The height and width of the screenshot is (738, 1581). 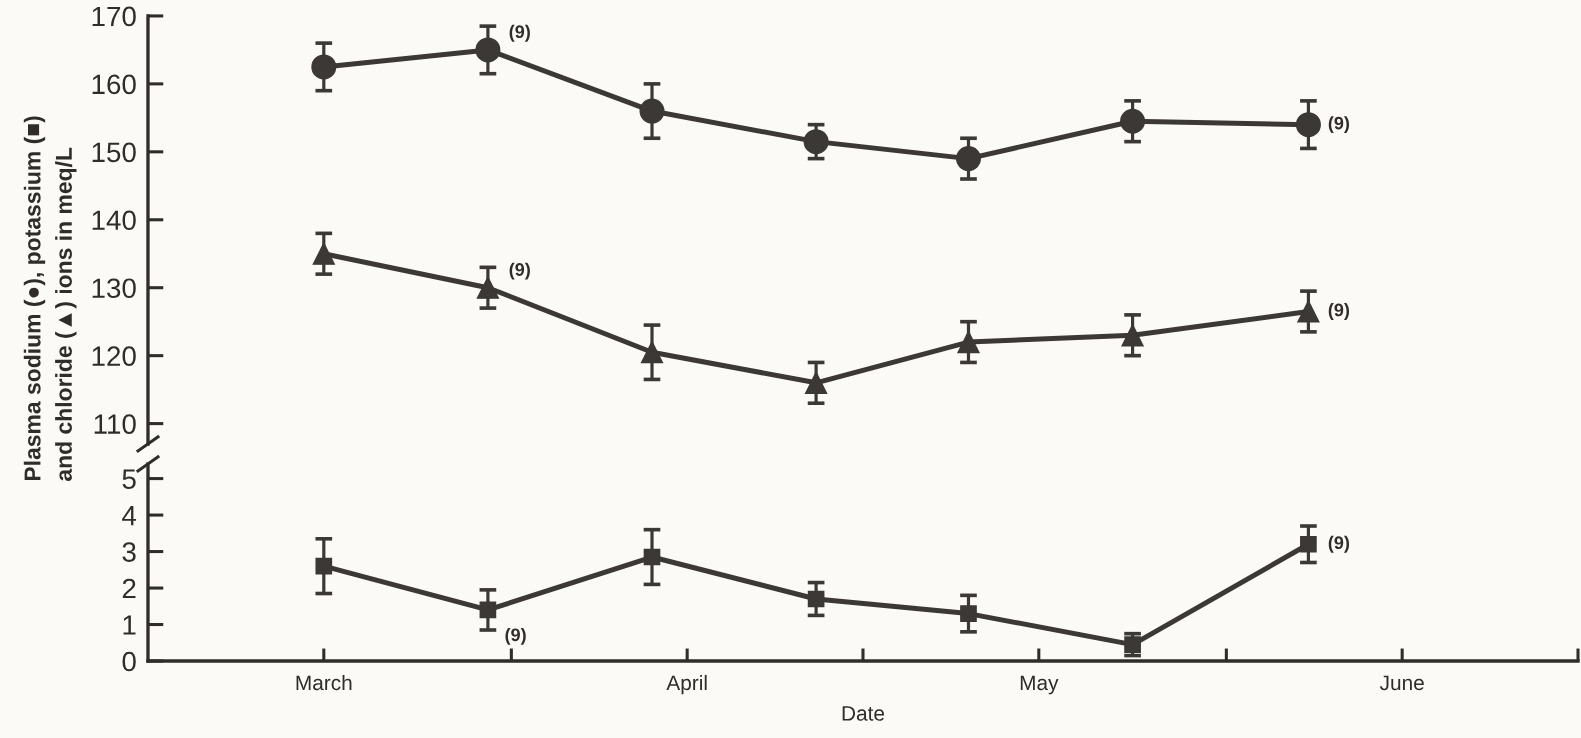 What do you see at coordinates (1039, 685) in the screenshot?
I see `x-tick-label: May` at bounding box center [1039, 685].